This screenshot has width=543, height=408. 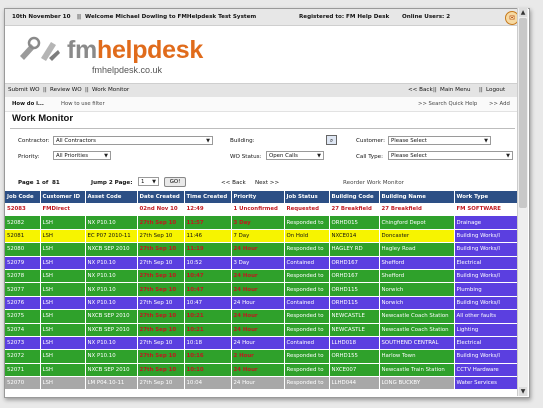 What do you see at coordinates (63, 197) in the screenshot?
I see `column-header: Customer ID` at bounding box center [63, 197].